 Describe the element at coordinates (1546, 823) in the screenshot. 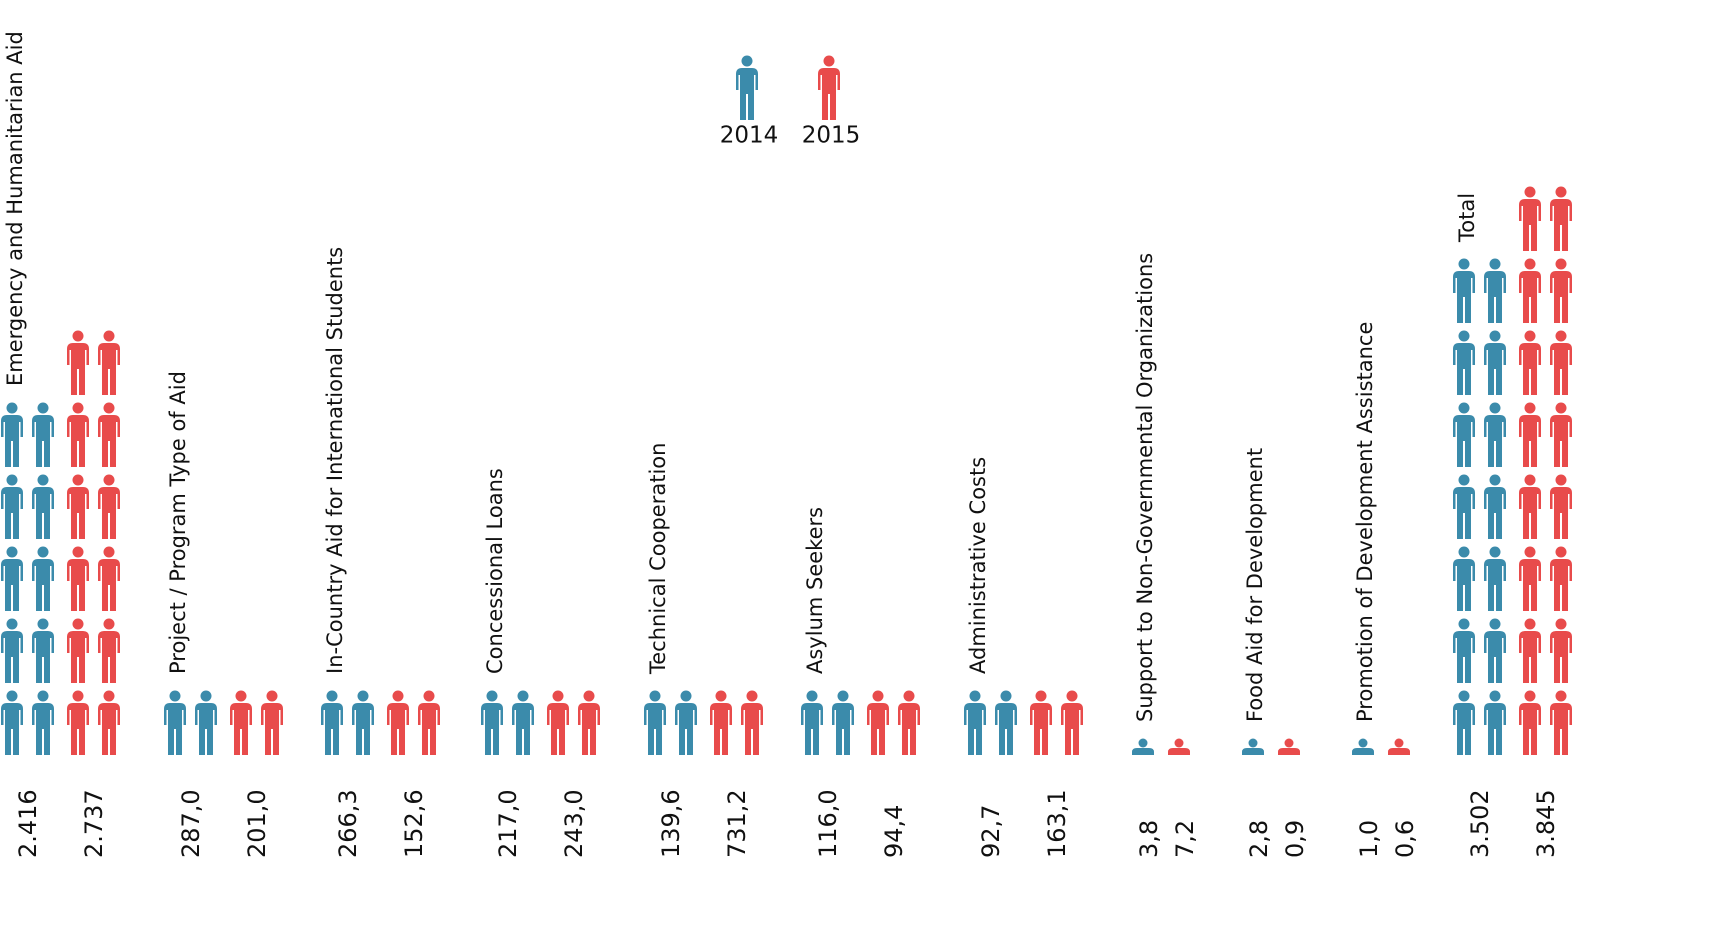

I see `value-label: 3.845` at that location.